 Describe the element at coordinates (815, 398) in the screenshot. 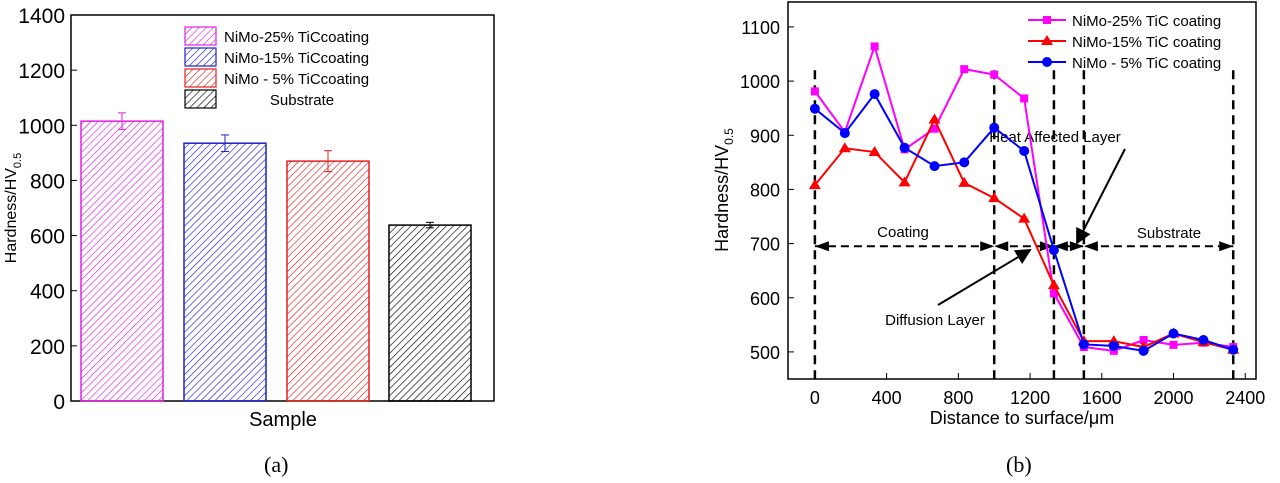

I see `x-tick-label: 0` at that location.